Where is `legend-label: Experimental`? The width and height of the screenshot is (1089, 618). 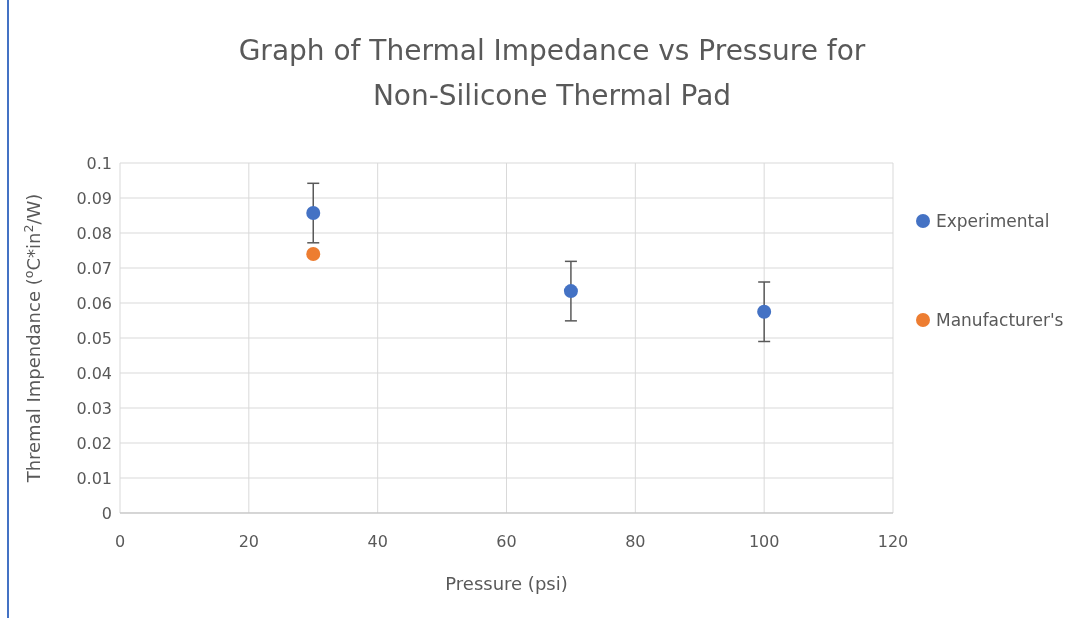 legend-label: Experimental is located at coordinates (993, 220).